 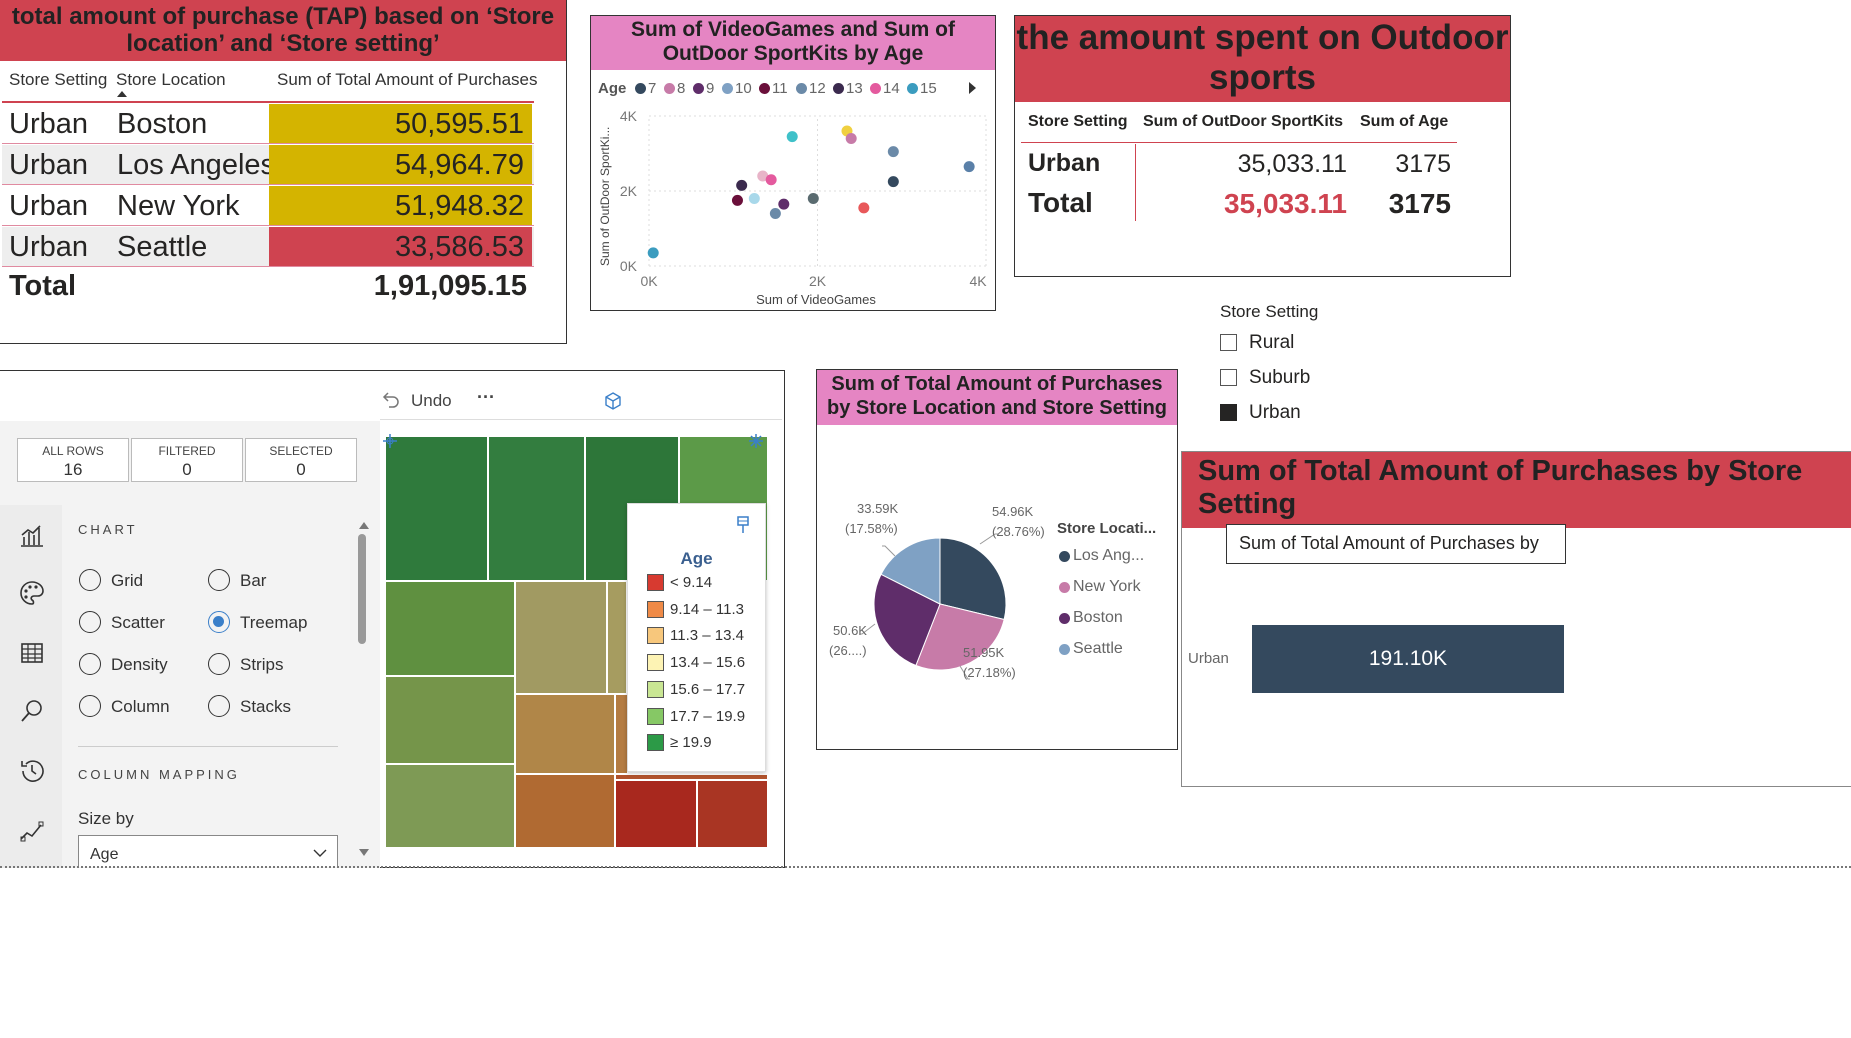 What do you see at coordinates (1310, 414) in the screenshot?
I see `slicer-item-urban: Urban` at bounding box center [1310, 414].